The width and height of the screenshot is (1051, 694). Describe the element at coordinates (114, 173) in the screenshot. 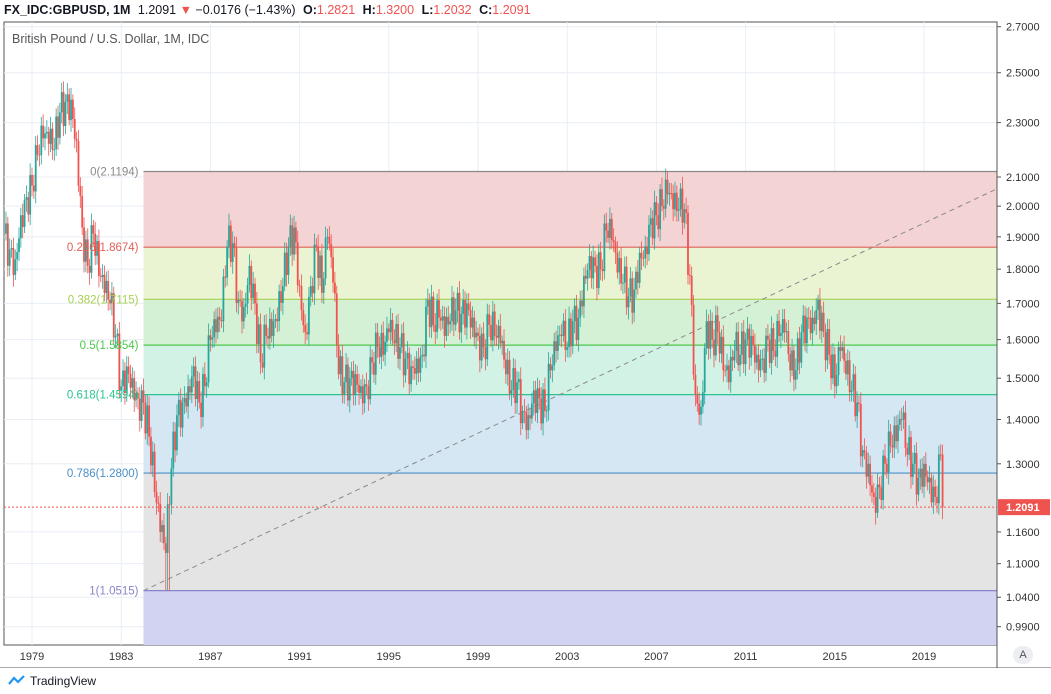

I see `fib-level-label: 0(2.1194)` at that location.